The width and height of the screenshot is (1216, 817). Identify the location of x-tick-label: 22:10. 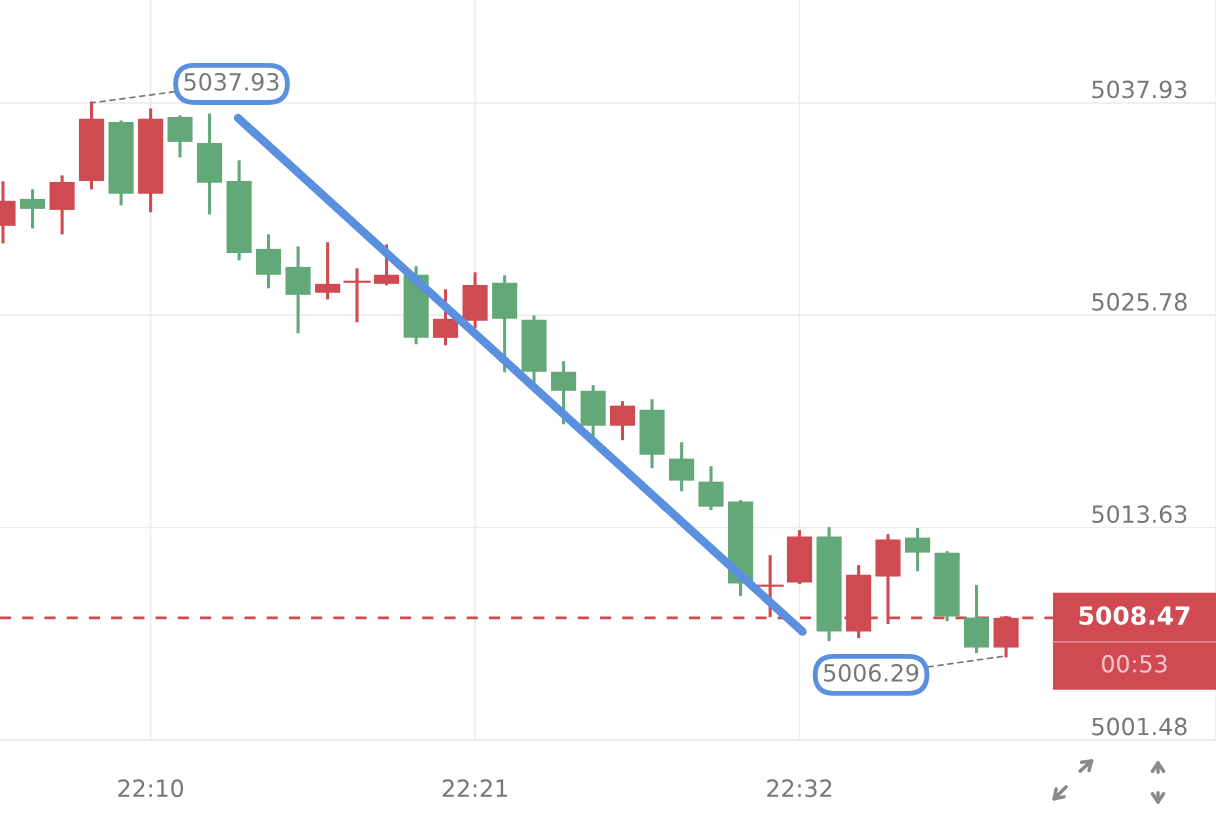
(151, 788).